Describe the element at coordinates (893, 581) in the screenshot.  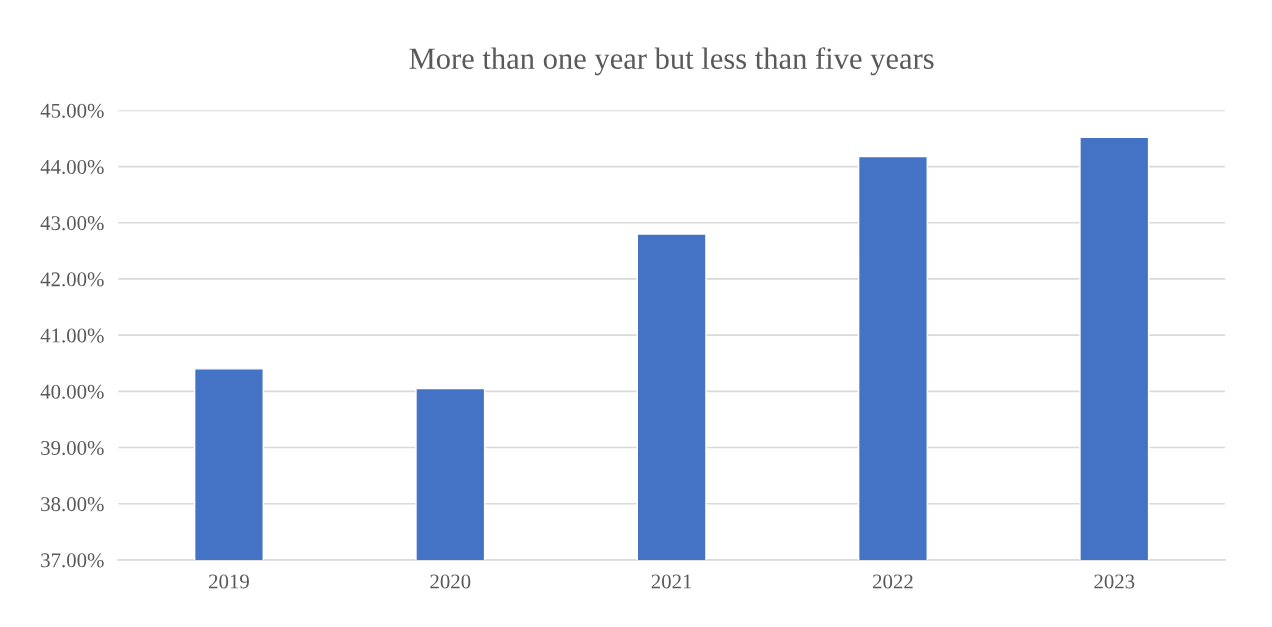
I see `x-tick-label: 2022` at that location.